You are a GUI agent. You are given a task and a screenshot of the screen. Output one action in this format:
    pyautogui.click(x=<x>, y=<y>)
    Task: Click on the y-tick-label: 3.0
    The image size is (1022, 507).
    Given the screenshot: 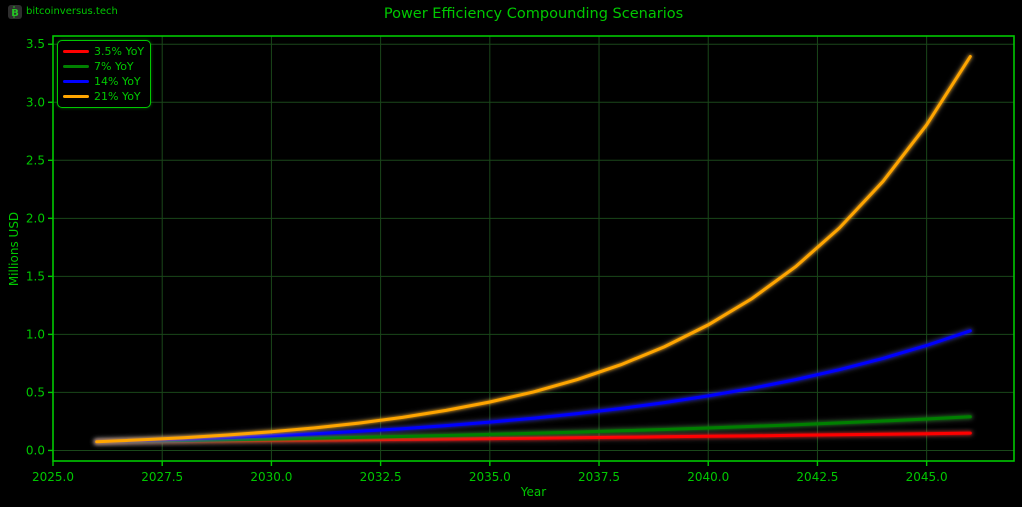 What is the action you would take?
    pyautogui.click(x=35, y=102)
    